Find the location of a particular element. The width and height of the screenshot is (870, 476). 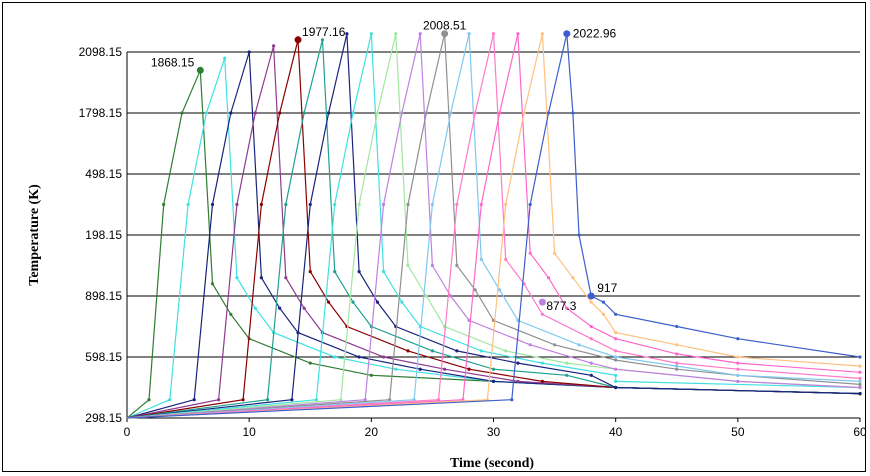

x-tick-label: 50 is located at coordinates (738, 432).